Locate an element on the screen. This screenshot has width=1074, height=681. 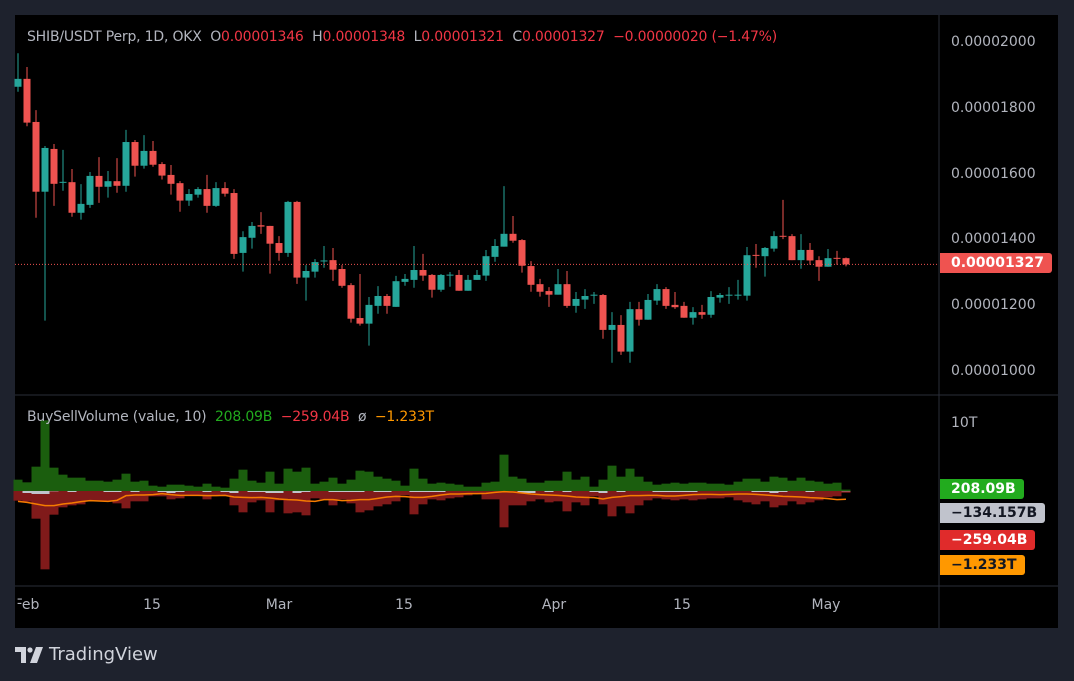
price-axis-label: 0.00001000 is located at coordinates (993, 371).